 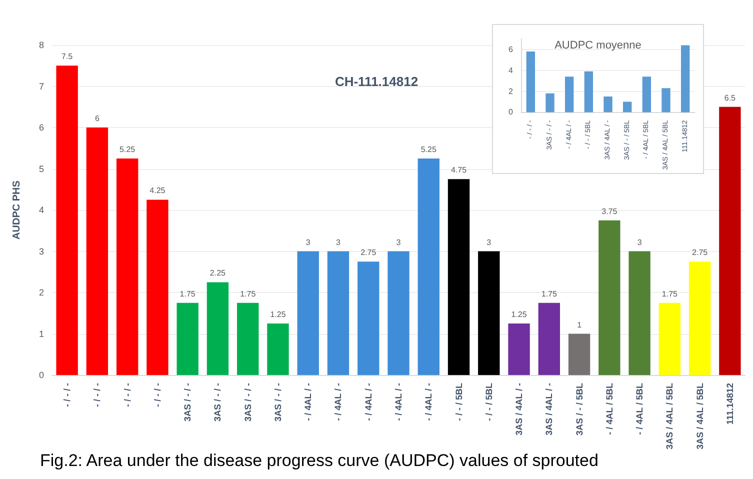 I want to click on data-label: 2.25, so click(x=218, y=273).